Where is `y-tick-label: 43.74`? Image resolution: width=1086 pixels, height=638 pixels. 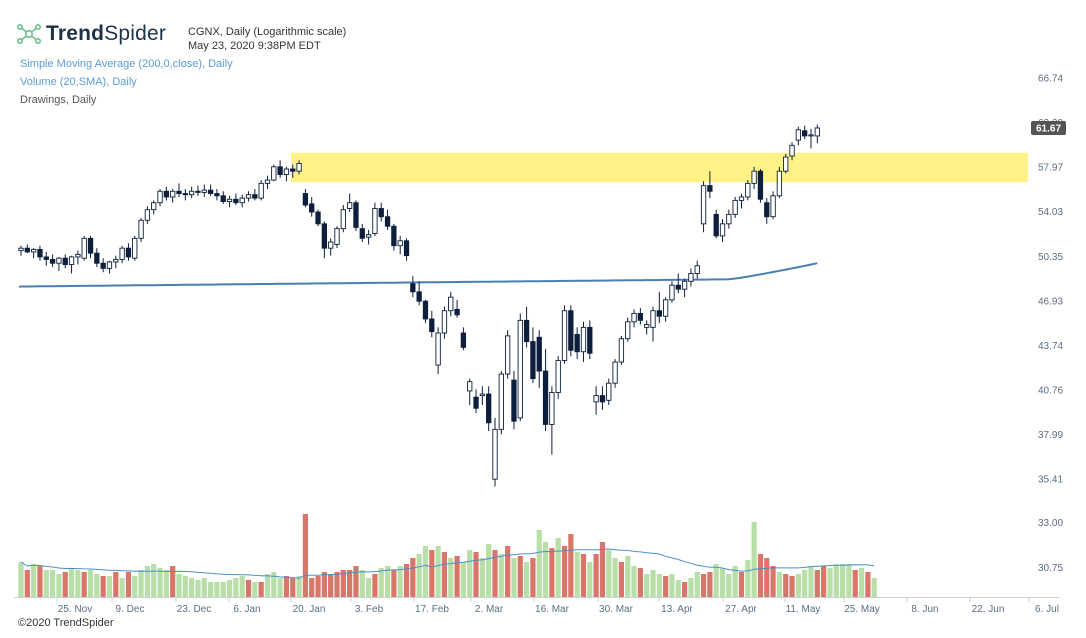
y-tick-label: 43.74 is located at coordinates (1050, 346).